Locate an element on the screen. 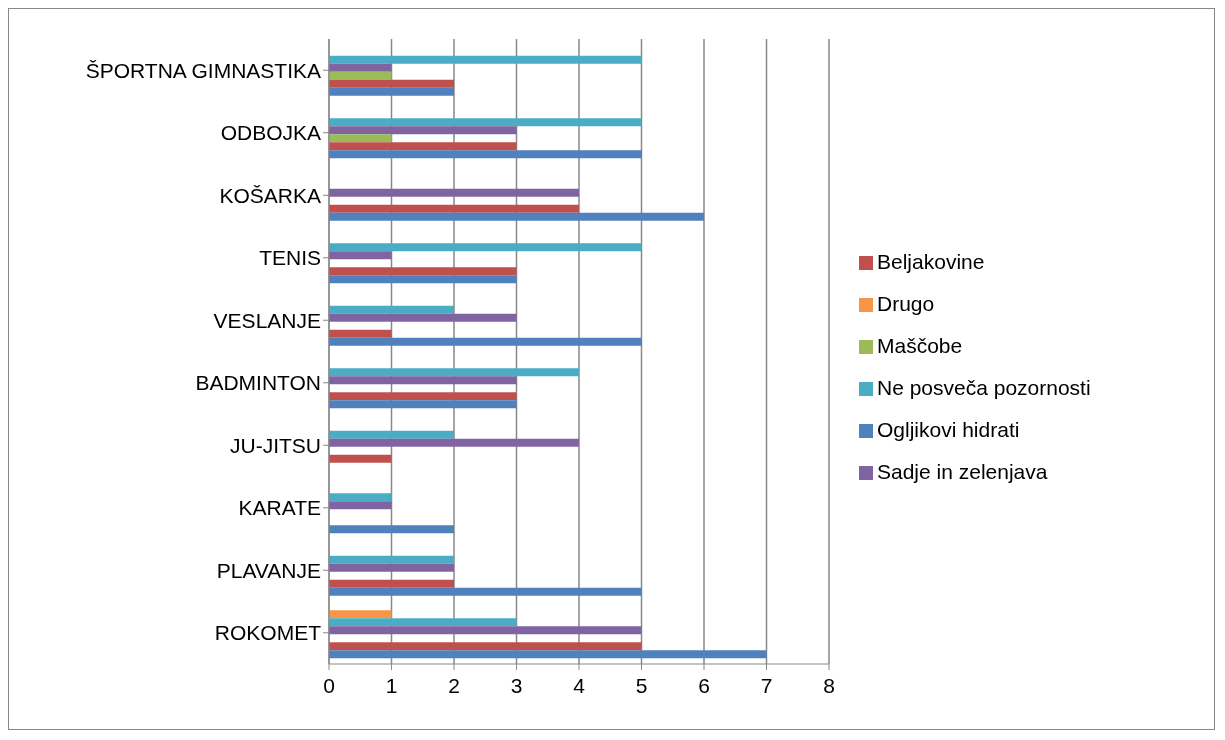 This screenshot has height=740, width=1225. x-tick-label: 4 is located at coordinates (579, 685).